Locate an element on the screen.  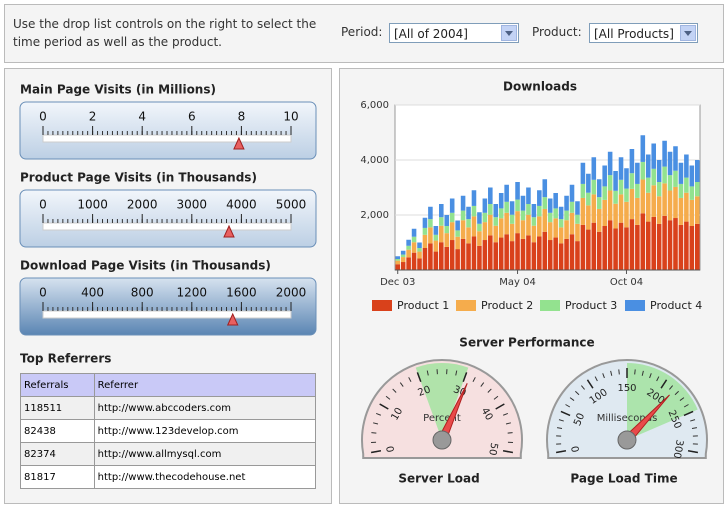
value-marker is located at coordinates (229, 231).